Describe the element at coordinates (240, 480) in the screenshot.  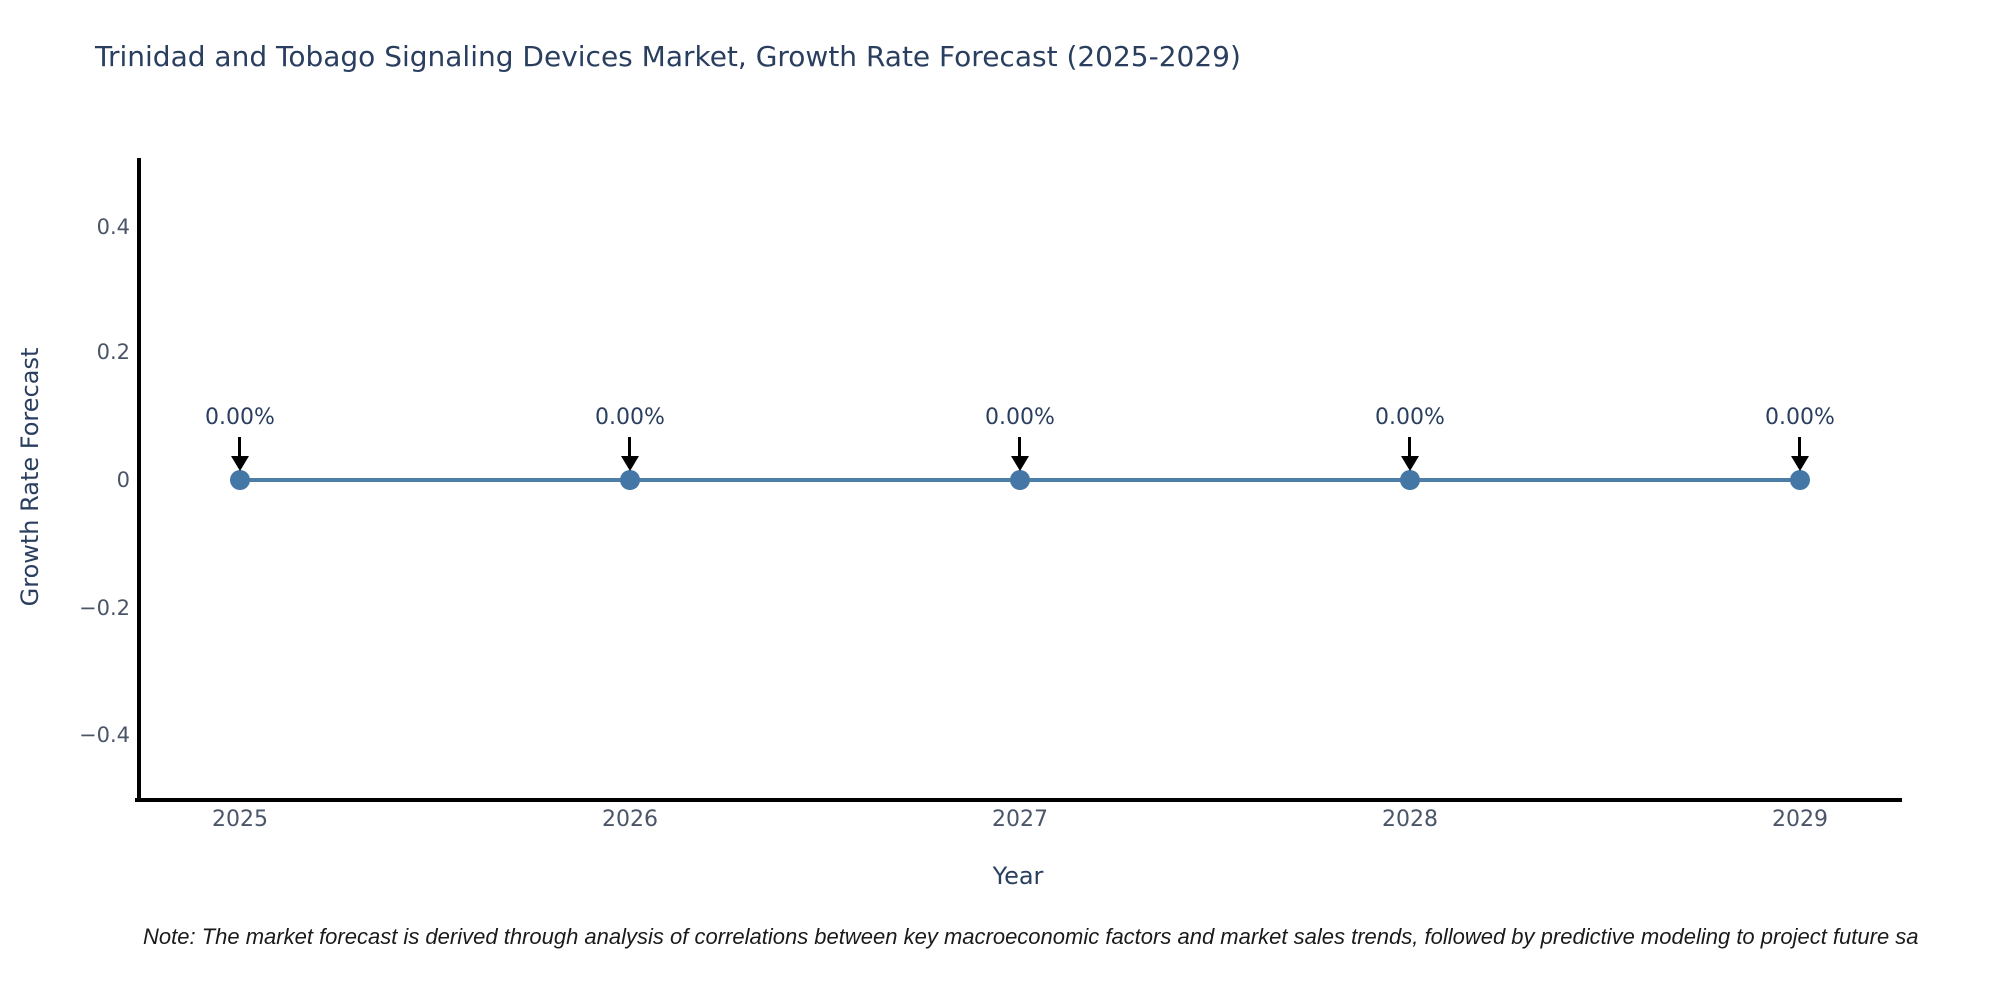
I see `data-point-marker-2025` at that location.